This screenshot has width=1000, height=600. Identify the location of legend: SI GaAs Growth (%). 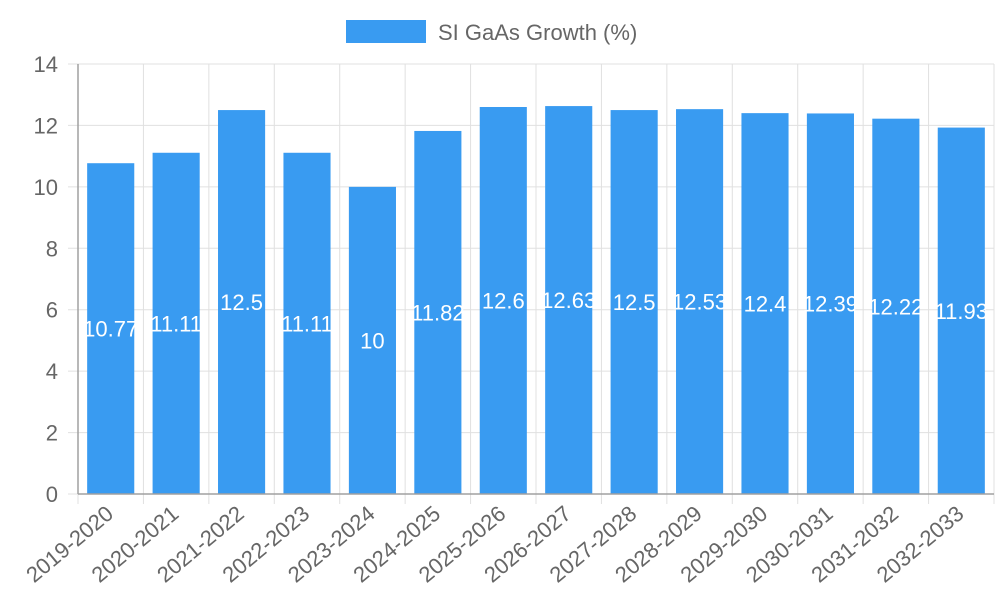
(491, 32).